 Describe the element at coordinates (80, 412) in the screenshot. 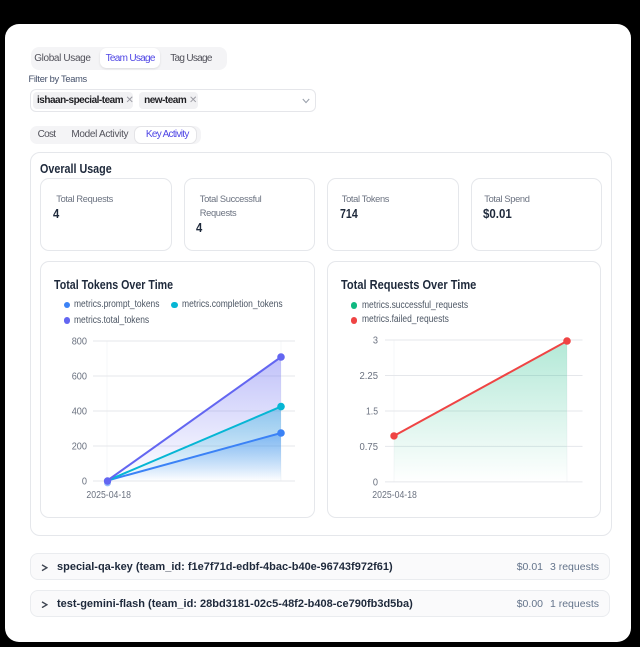

I see `svg-text: 400` at that location.